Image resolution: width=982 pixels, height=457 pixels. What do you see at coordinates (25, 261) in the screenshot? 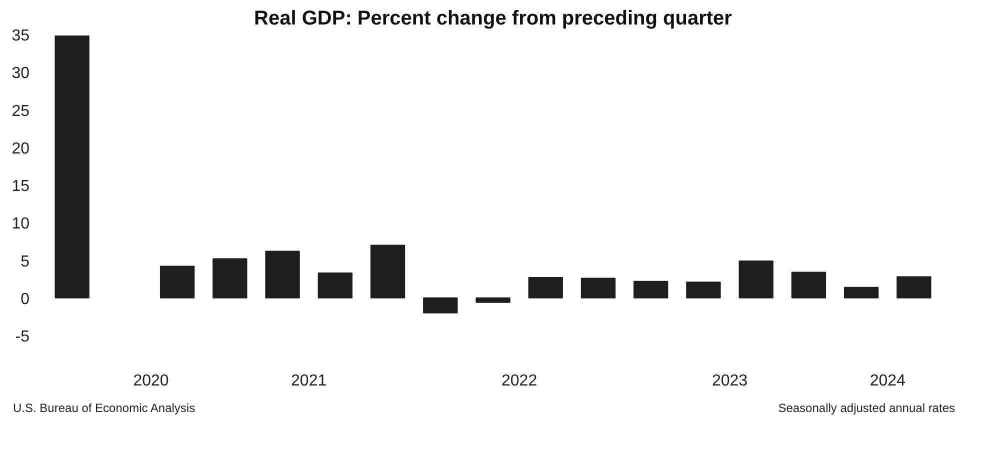
I see `y-tick-label: 5` at bounding box center [25, 261].